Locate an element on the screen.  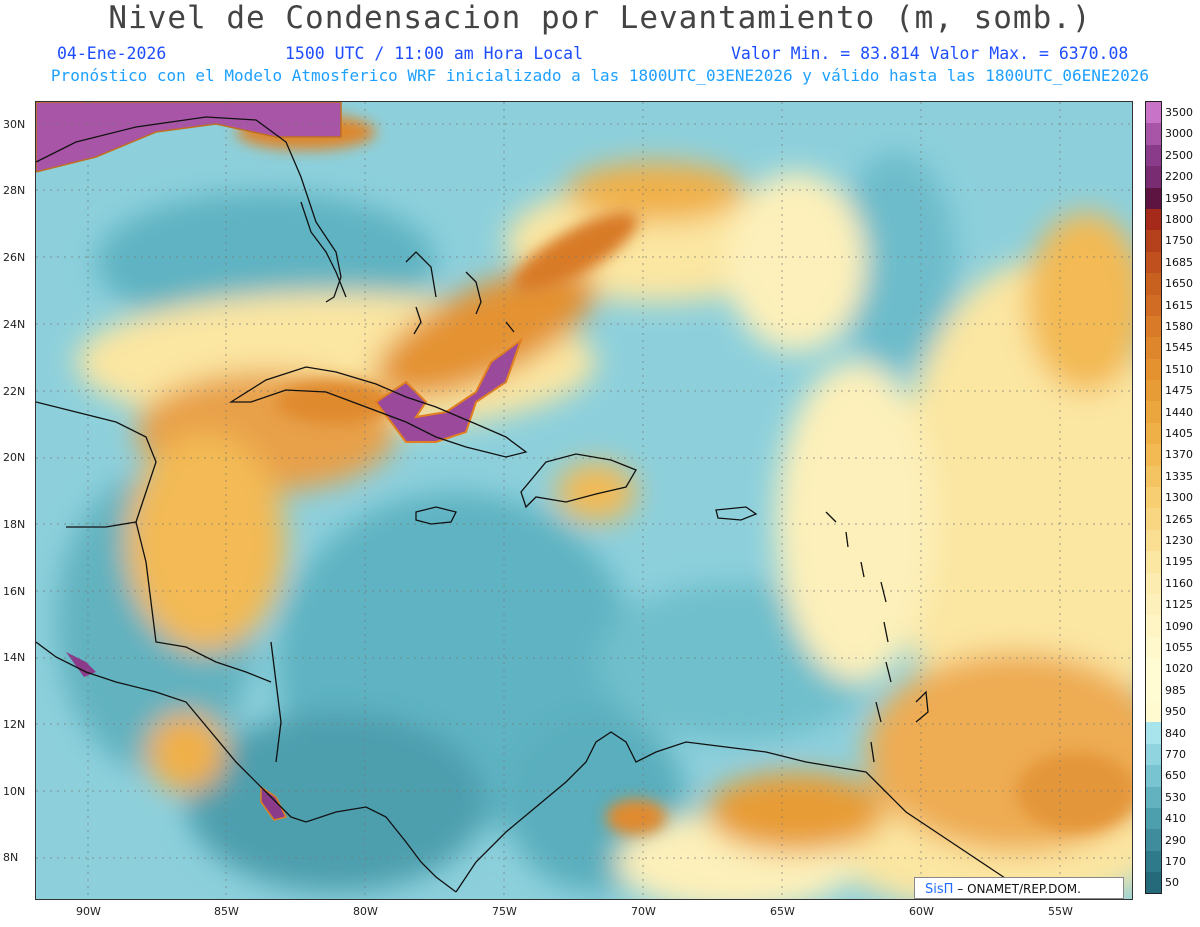
lon-label: 55W is located at coordinates (1060, 911).